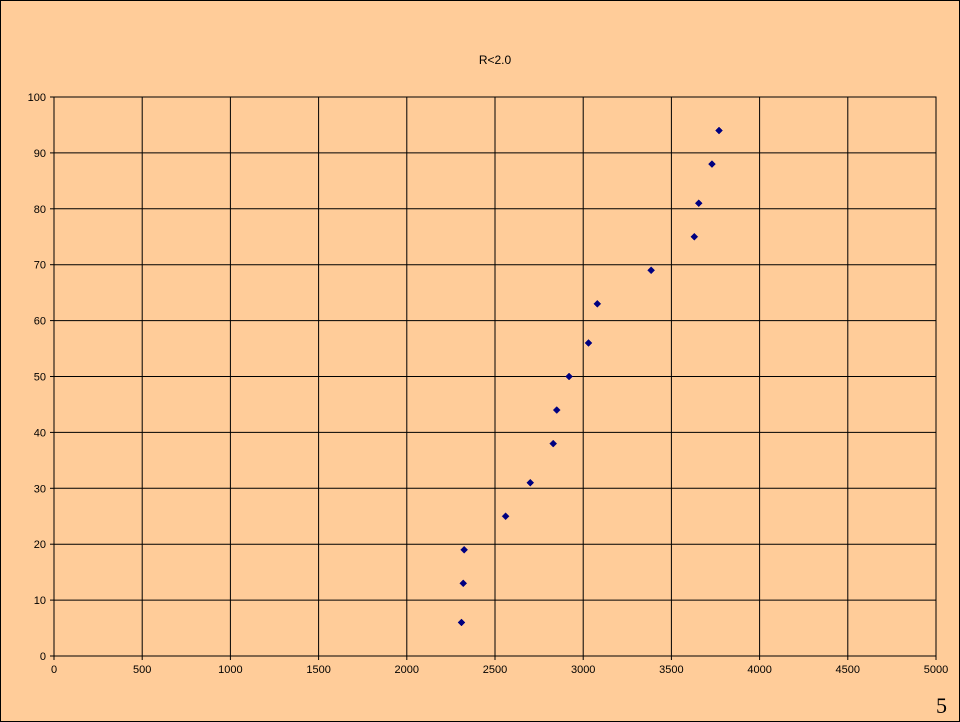 This screenshot has height=722, width=960. What do you see at coordinates (40, 601) in the screenshot?
I see `y-tick-label: 10` at bounding box center [40, 601].